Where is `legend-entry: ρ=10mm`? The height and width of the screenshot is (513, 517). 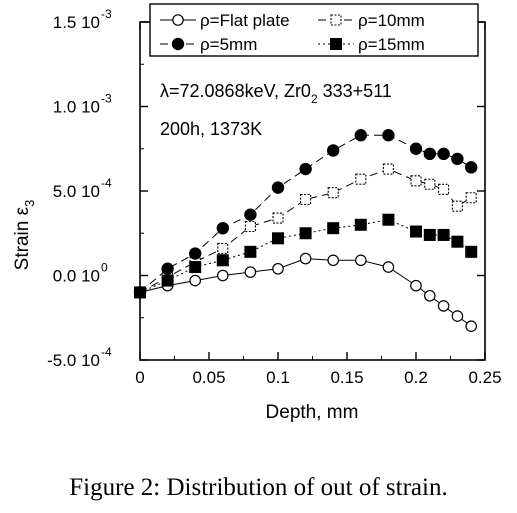 legend-entry: ρ=10mm is located at coordinates (371, 20).